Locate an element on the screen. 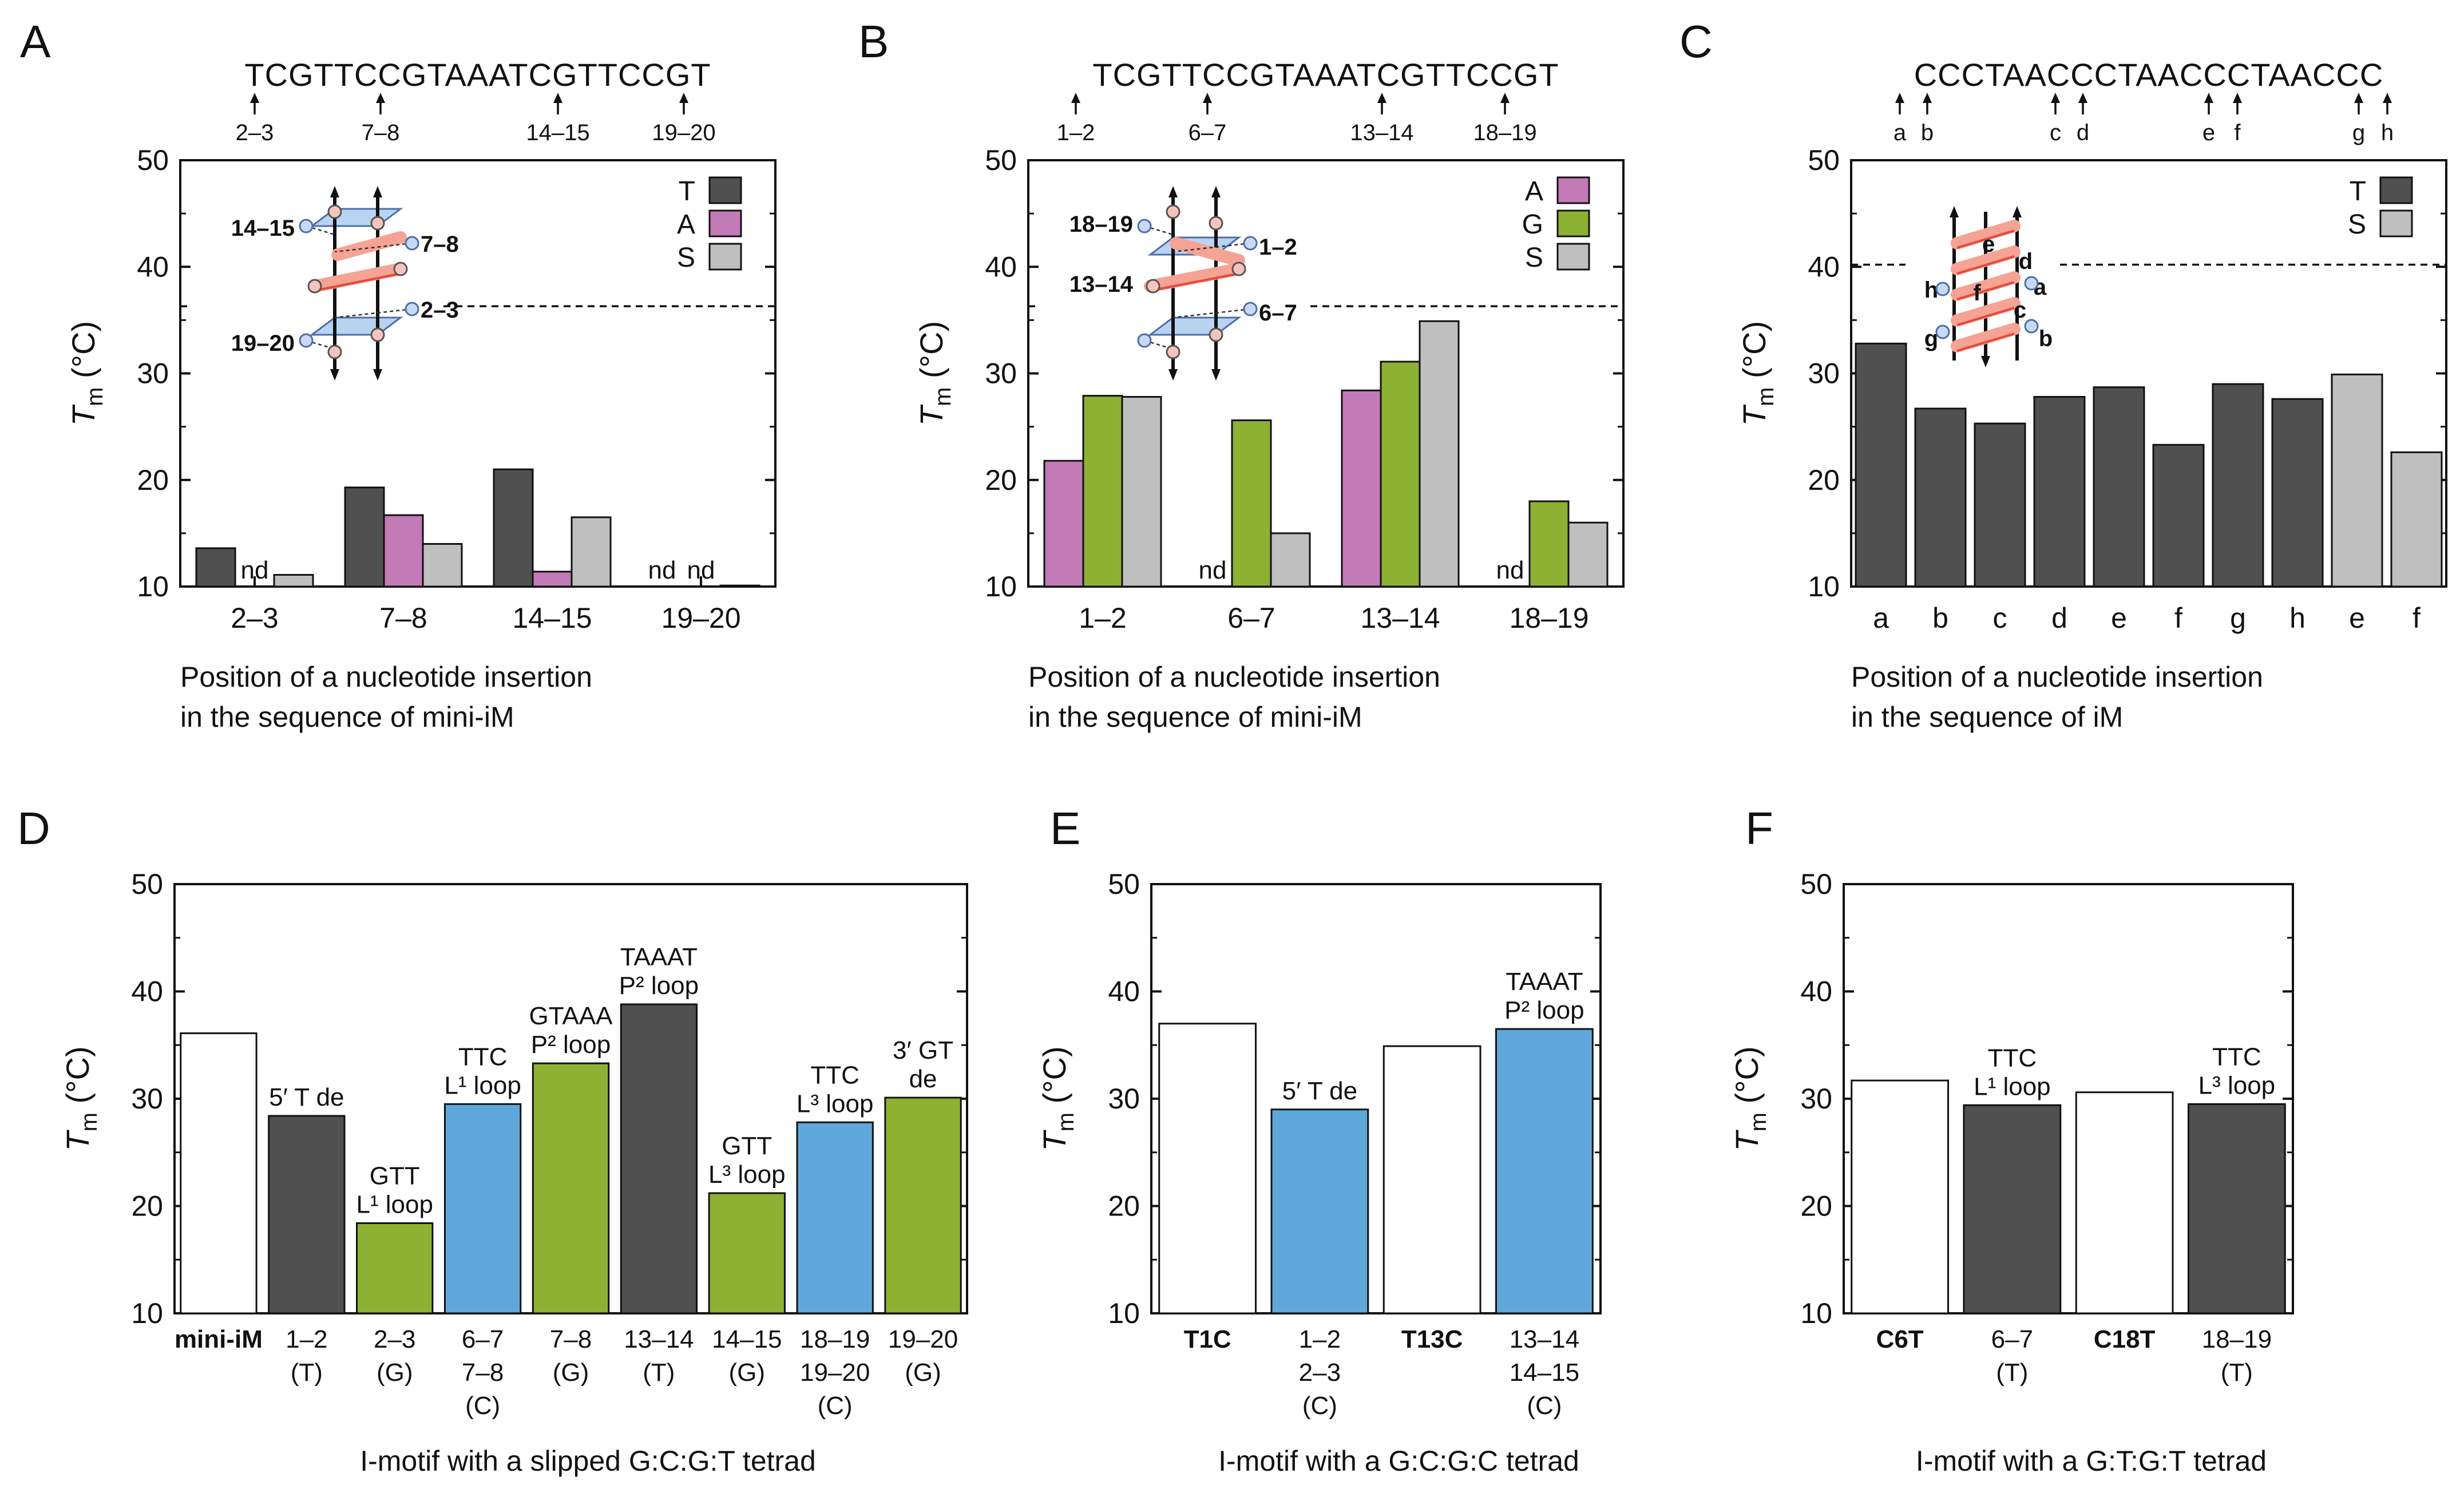 Image resolution: width=2464 pixels, height=1493 pixels. schematic-label: 19–20 is located at coordinates (263, 344).